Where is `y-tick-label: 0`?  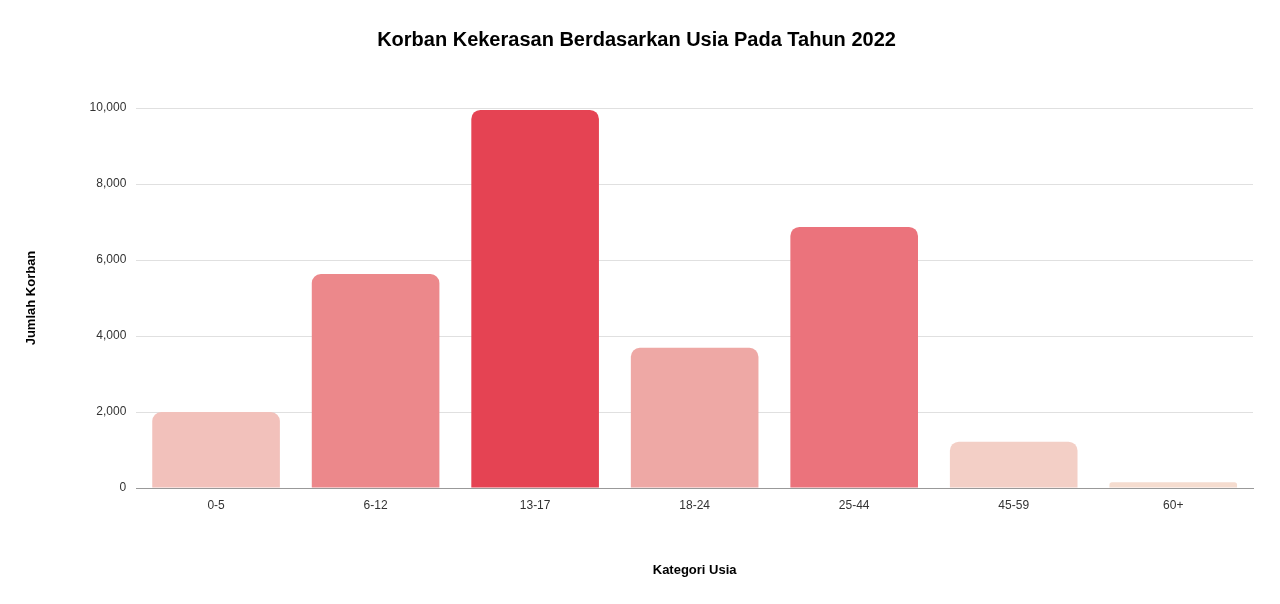
y-tick-label: 0 is located at coordinates (123, 487).